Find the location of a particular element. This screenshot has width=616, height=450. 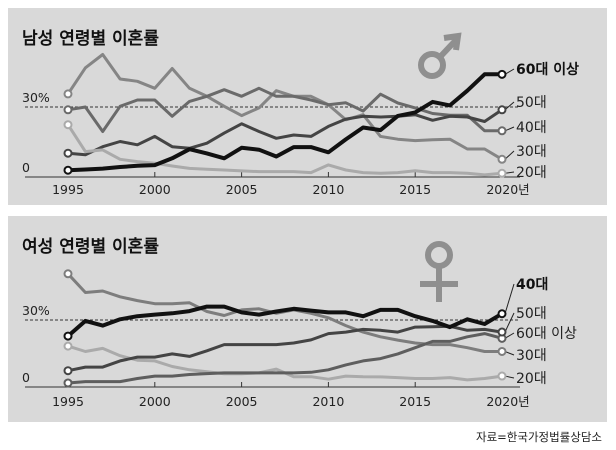

series-line-60대이상 is located at coordinates (285, 358).